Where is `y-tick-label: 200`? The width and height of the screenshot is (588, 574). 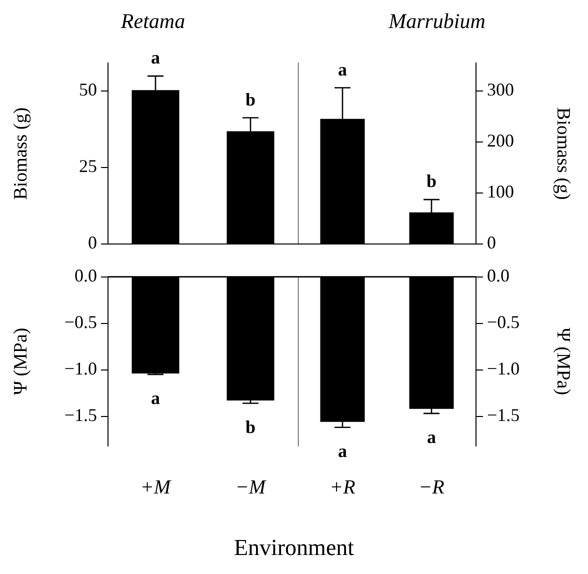
y-tick-label: 200 is located at coordinates (500, 140).